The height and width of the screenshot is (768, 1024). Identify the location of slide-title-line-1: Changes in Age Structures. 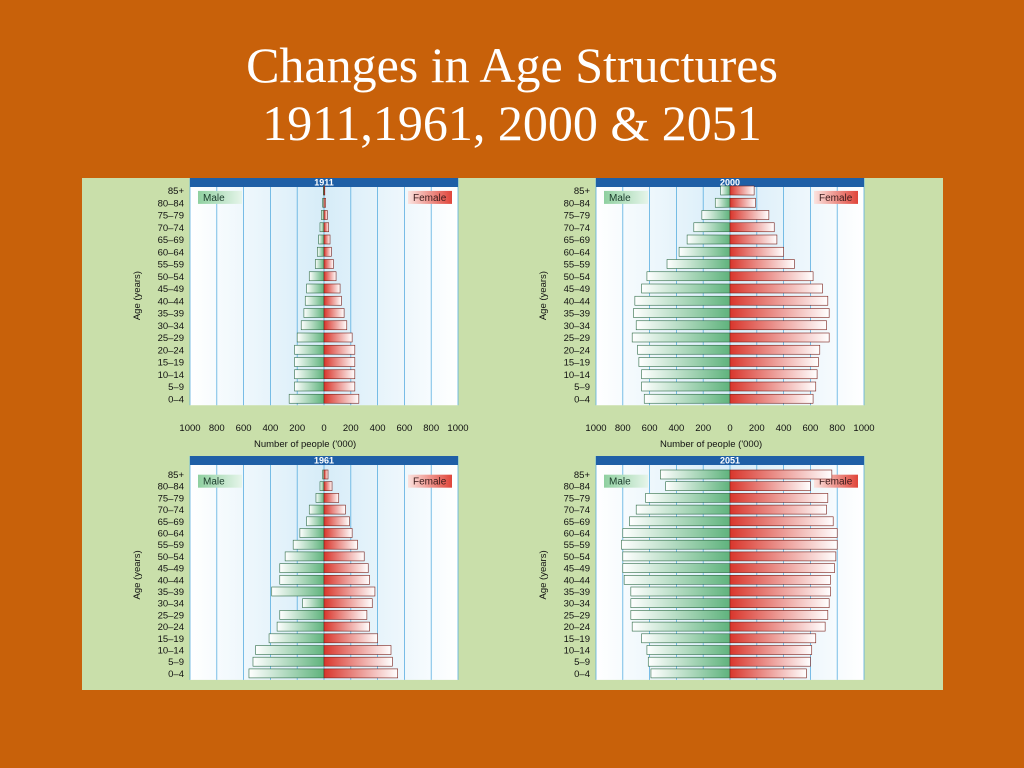
(512, 65).